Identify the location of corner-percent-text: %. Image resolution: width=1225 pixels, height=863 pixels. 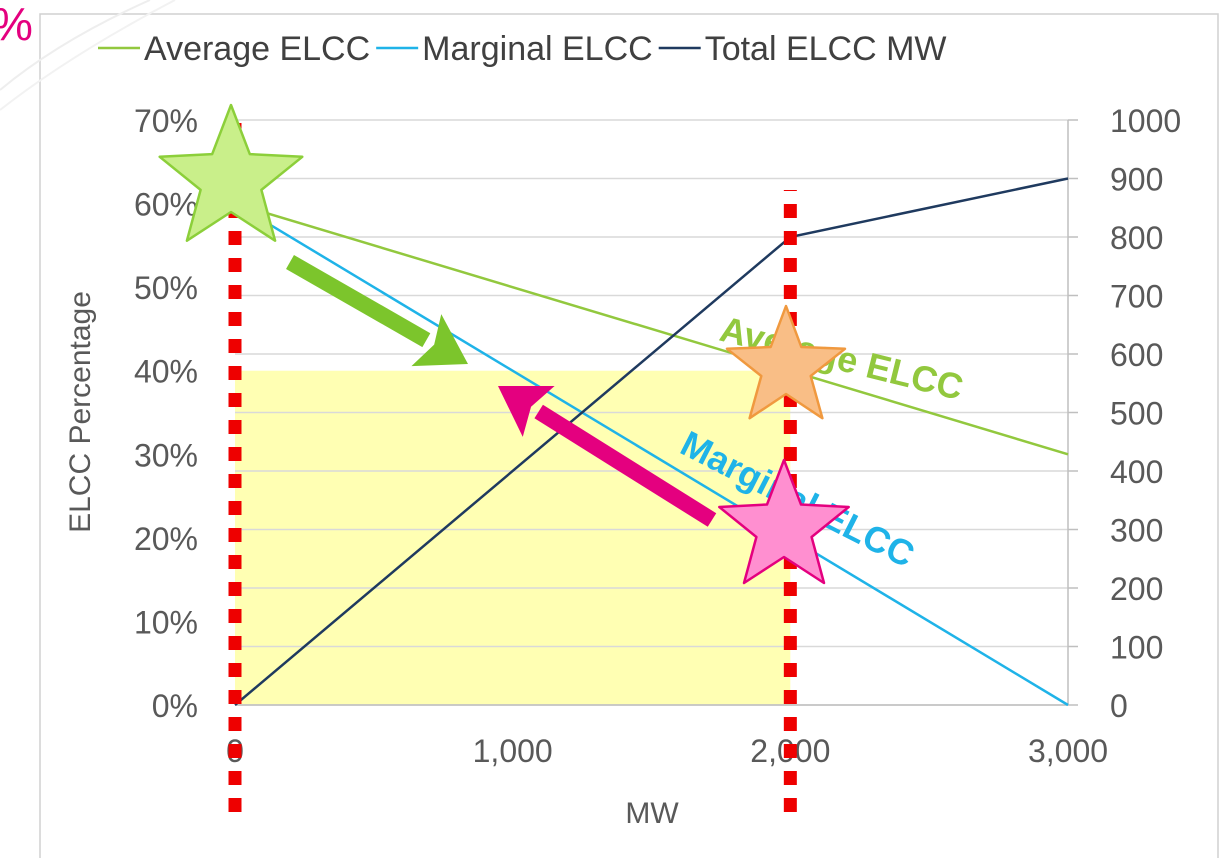
(16, 25).